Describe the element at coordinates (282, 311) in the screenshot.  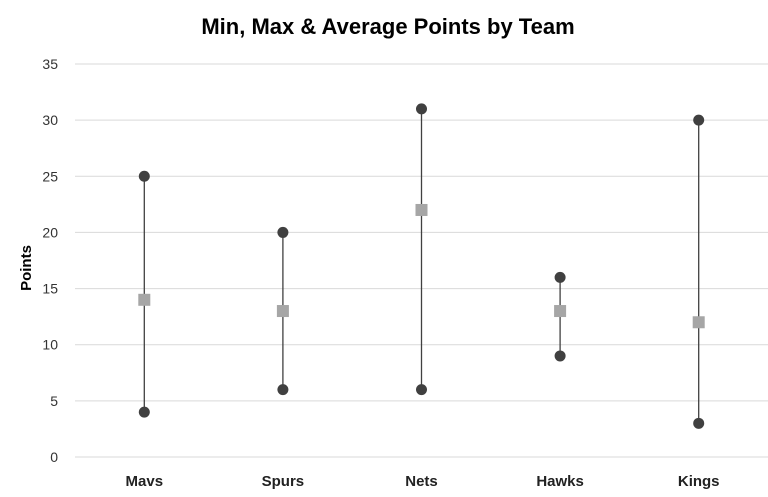
I see `average-point-spurs` at that location.